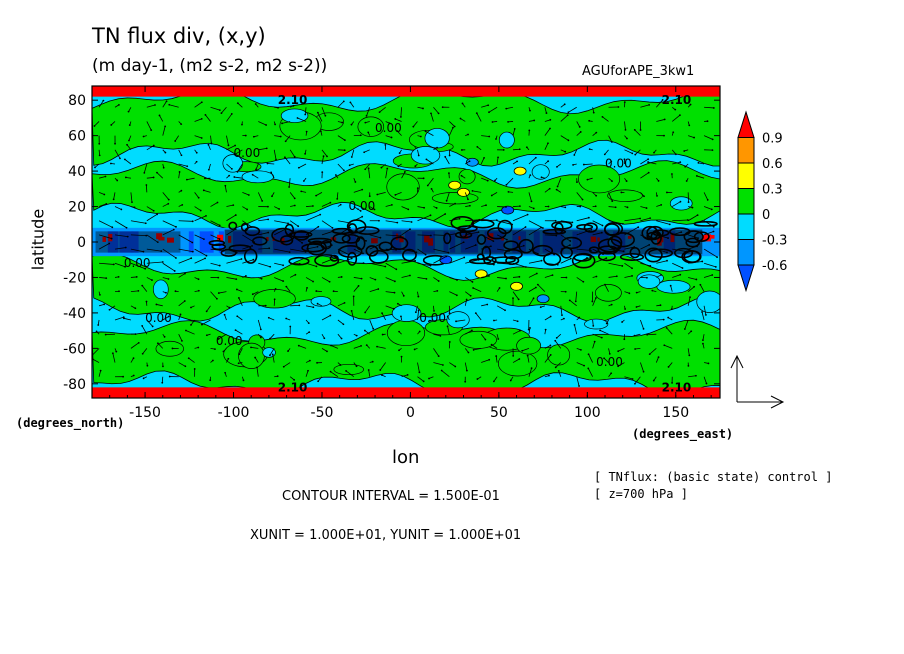 Image resolution: width=904 pixels, height=654 pixels. What do you see at coordinates (683, 434) in the screenshot?
I see `x-unit-label: (degrees_east)` at bounding box center [683, 434].